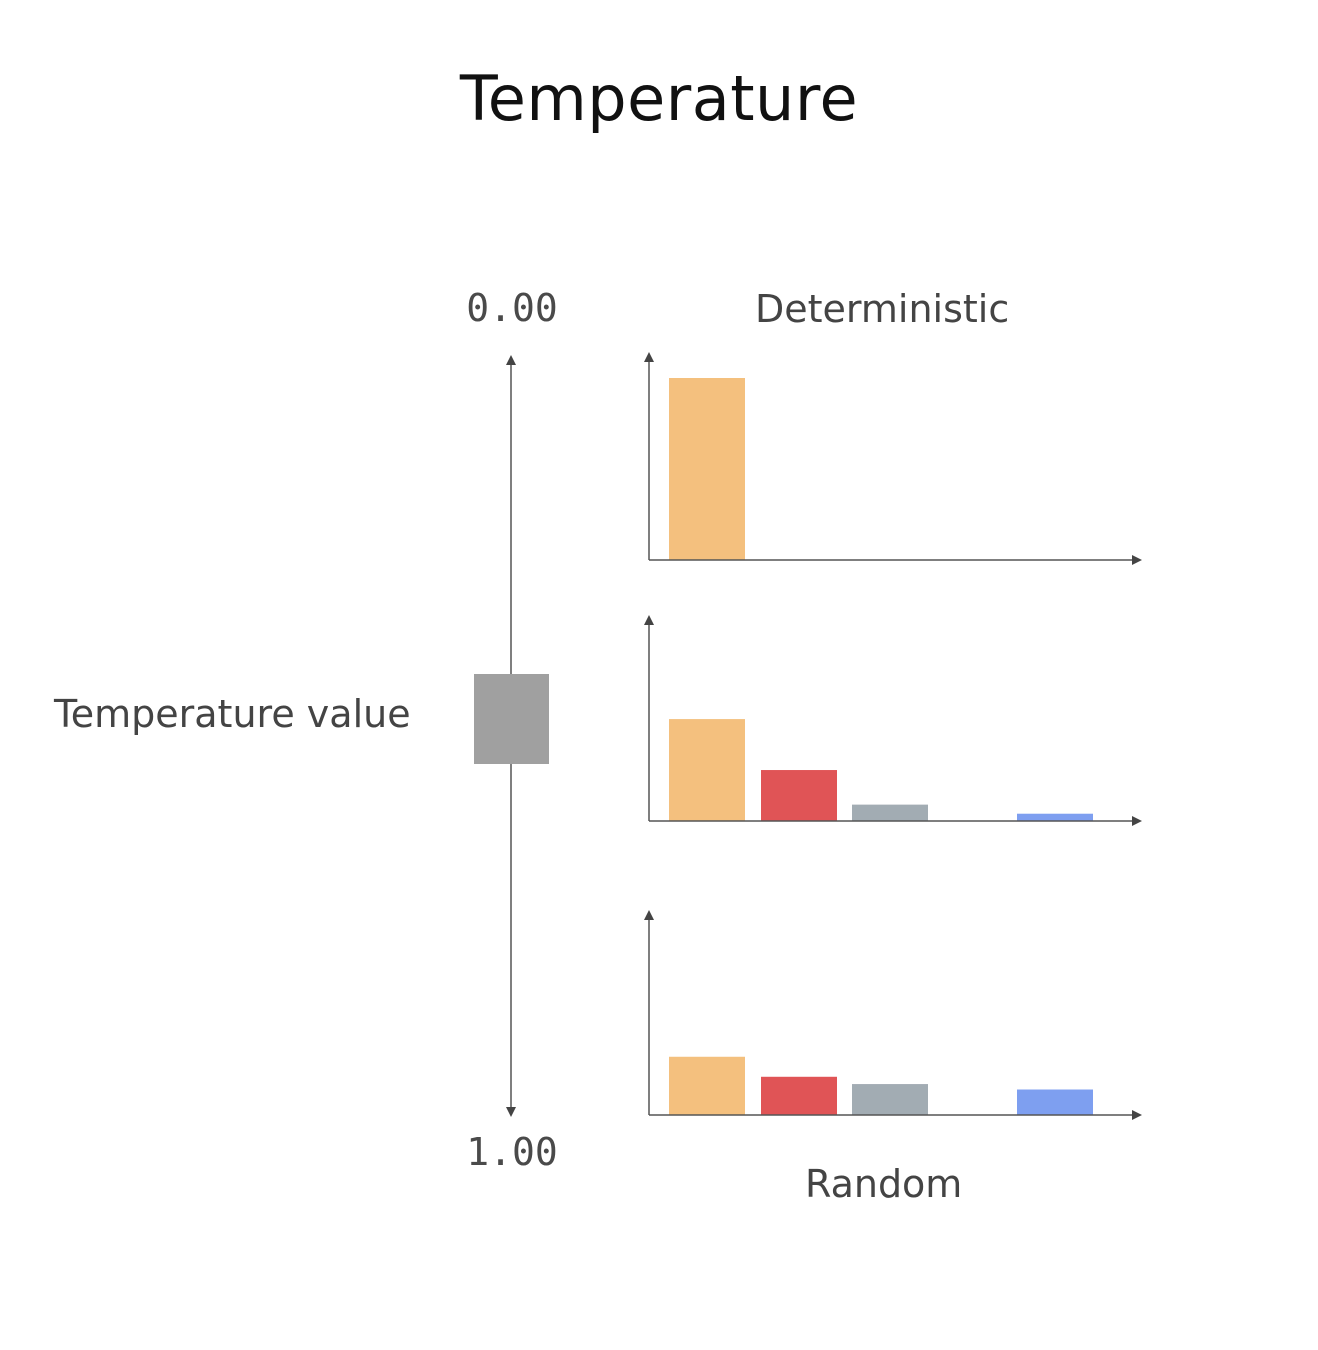 The width and height of the screenshot is (1318, 1350). Describe the element at coordinates (512, 308) in the screenshot. I see `temperature-min-label: 0.00` at that location.